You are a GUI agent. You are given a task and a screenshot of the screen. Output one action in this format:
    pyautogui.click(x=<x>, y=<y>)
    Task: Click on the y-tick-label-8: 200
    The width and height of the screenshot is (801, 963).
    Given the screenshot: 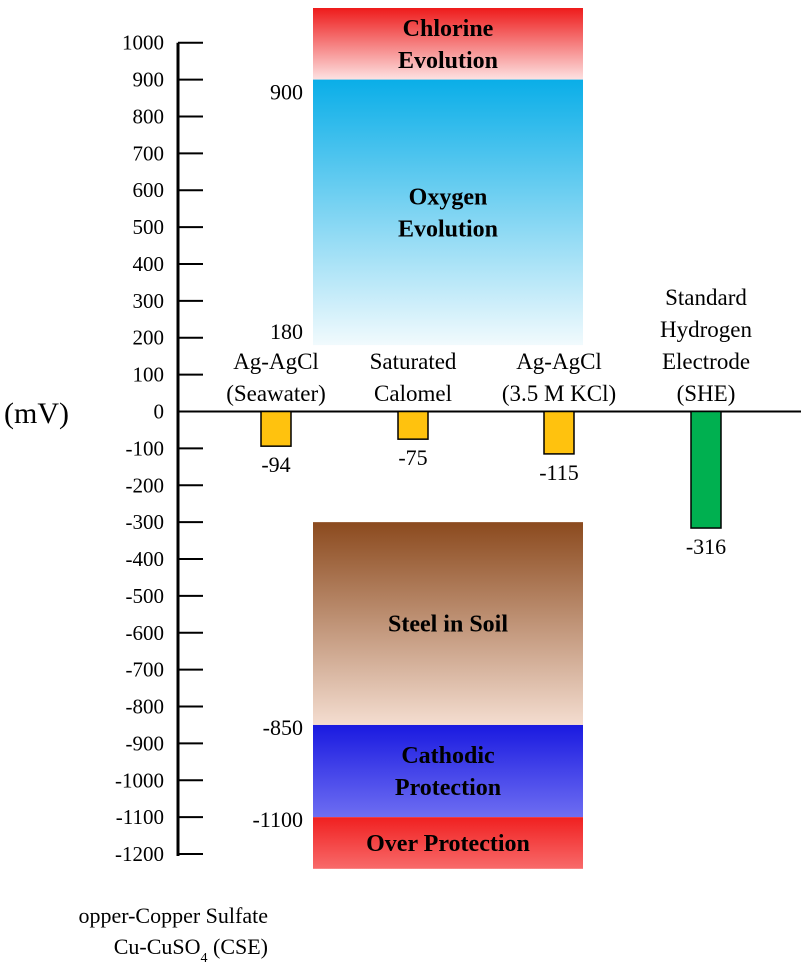 What is the action you would take?
    pyautogui.click(x=149, y=338)
    